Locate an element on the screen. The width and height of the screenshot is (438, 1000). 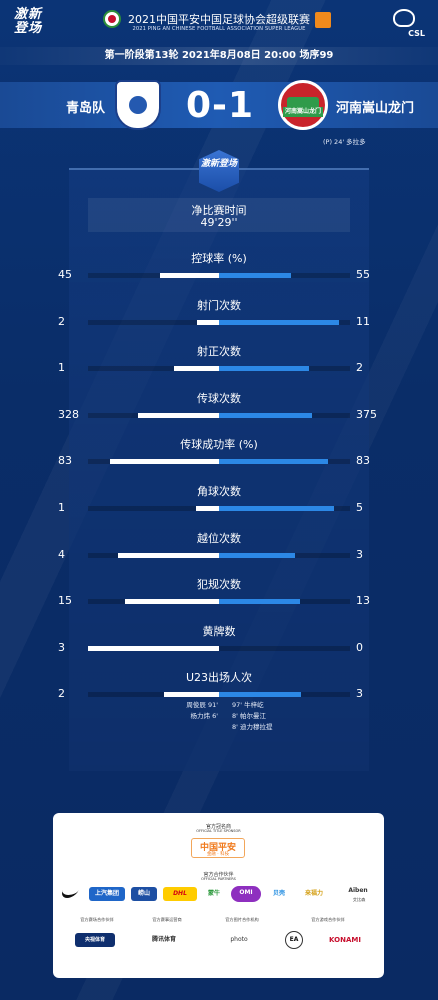
stat-title: 犯规次数 is located at coordinates (219, 585).